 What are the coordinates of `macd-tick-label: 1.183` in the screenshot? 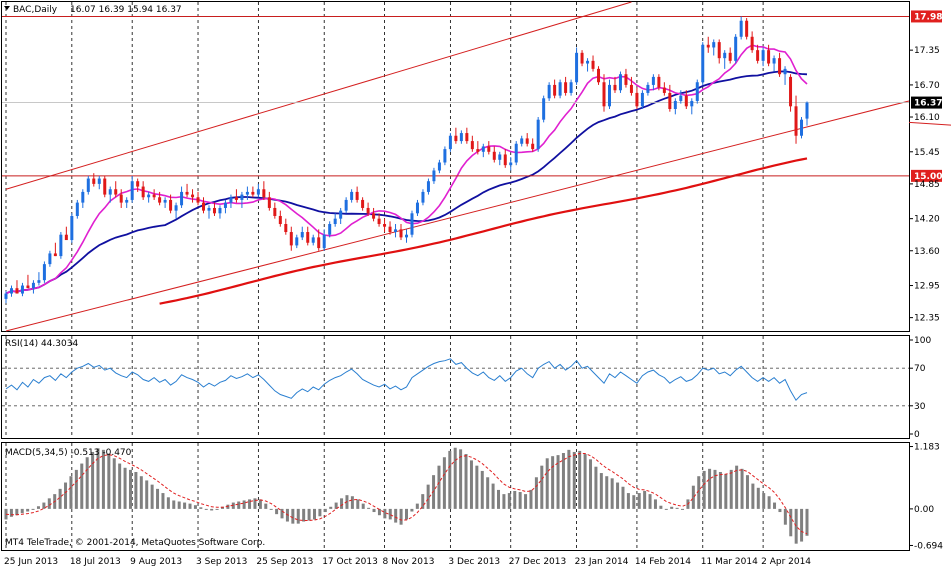 It's located at (927, 448).